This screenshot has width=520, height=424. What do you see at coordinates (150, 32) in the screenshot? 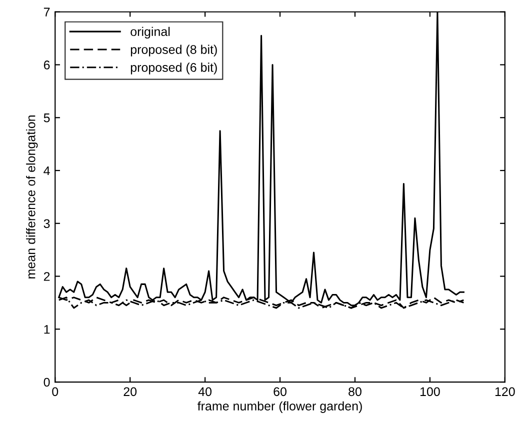
I see `legend-label: original` at bounding box center [150, 32].